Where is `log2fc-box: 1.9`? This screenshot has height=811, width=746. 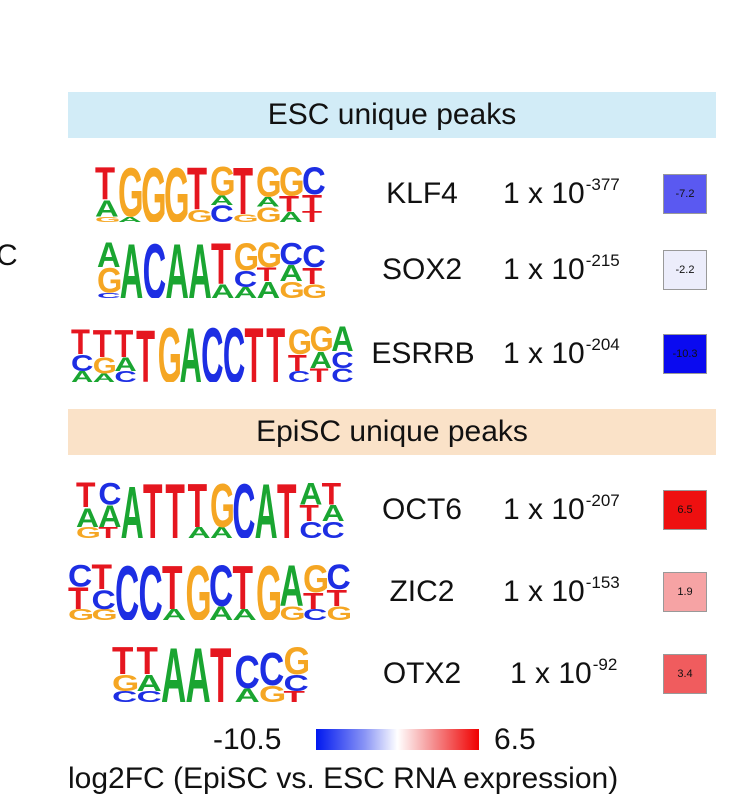
log2fc-box: 1.9 is located at coordinates (685, 592).